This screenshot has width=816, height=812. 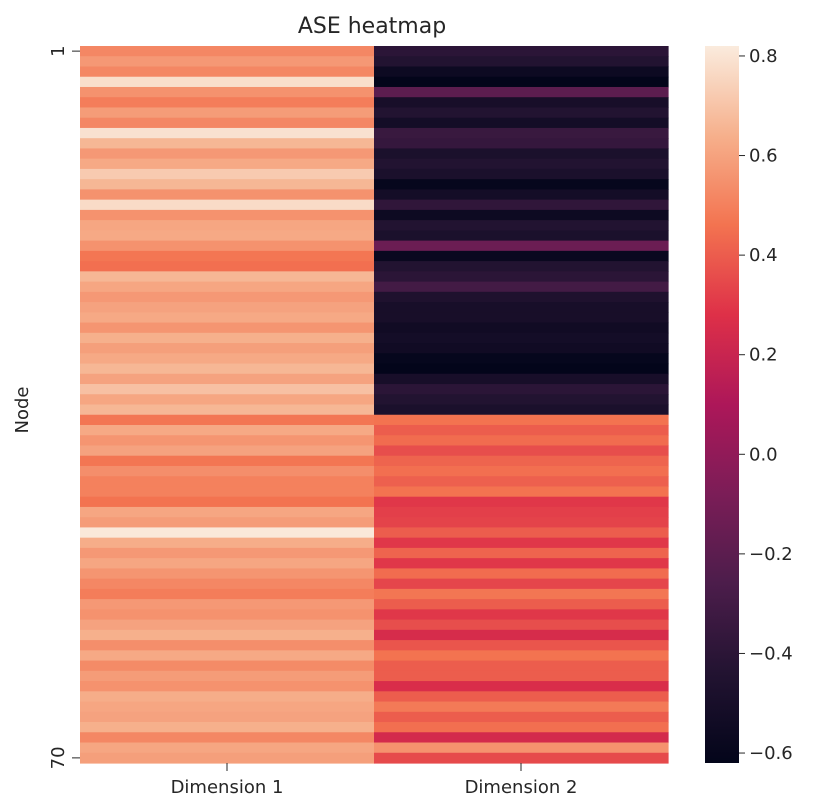 I want to click on chart-title: ASE heatmap, so click(x=372, y=26).